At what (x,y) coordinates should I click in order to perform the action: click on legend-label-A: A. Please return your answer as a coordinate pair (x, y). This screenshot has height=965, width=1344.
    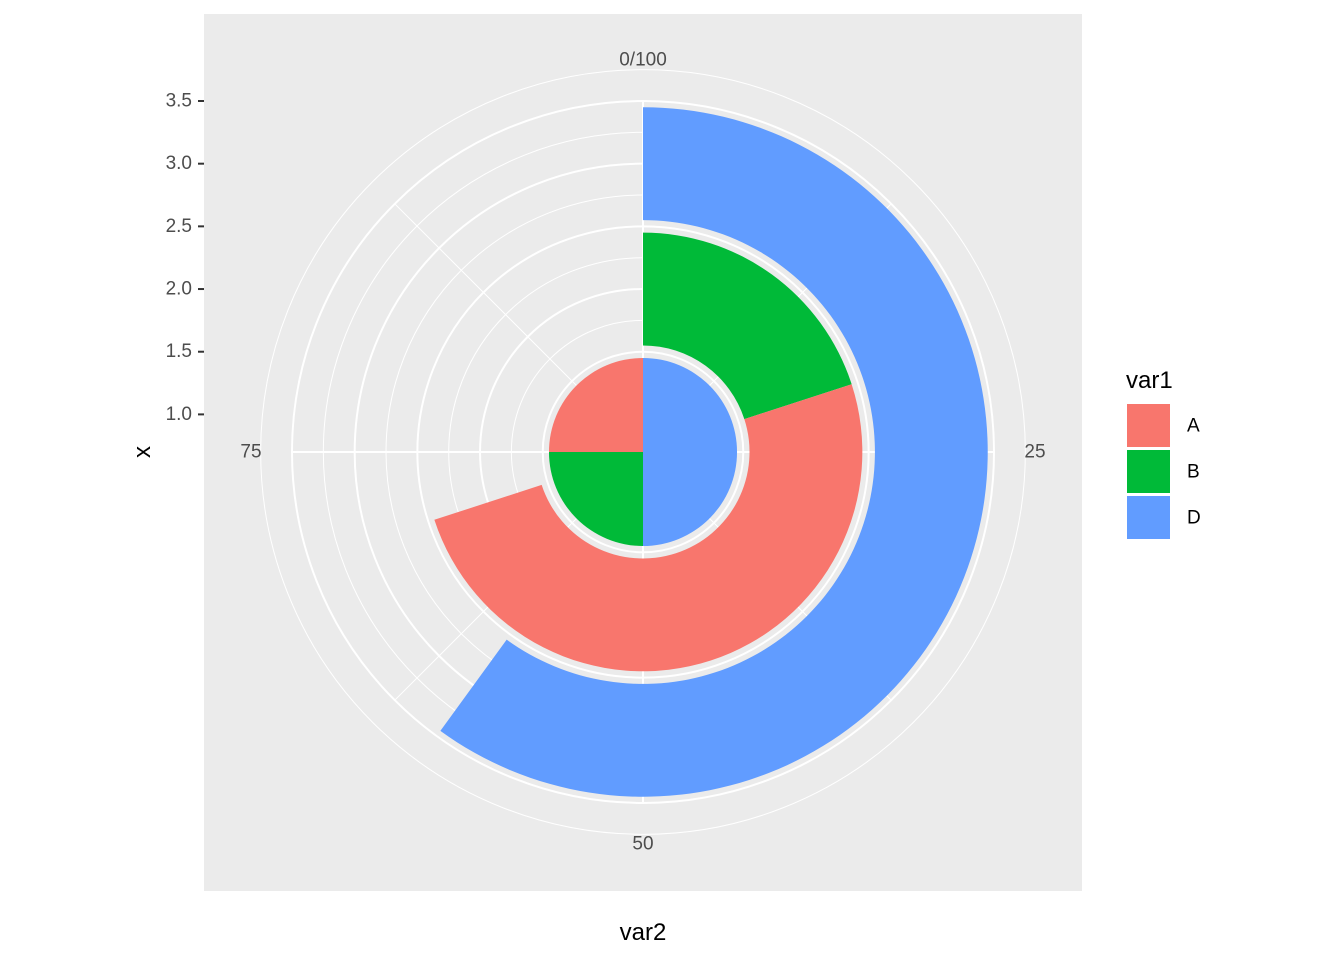
    Looking at the image, I should click on (1193, 426).